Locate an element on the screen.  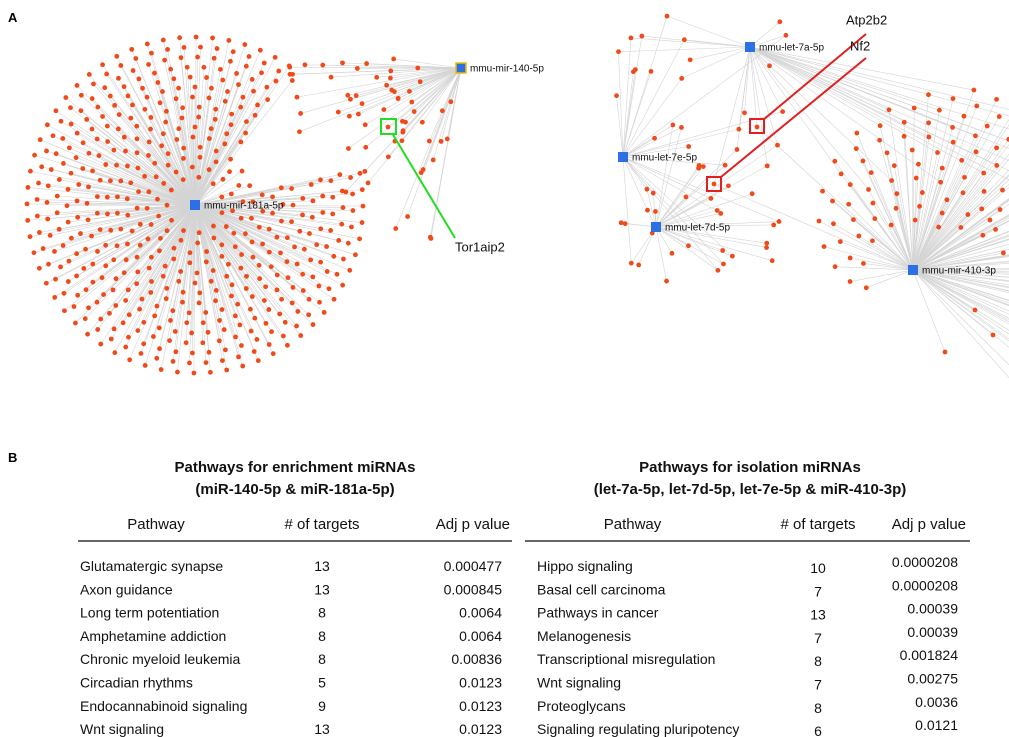
cell: 0.0036 is located at coordinates (936, 702).